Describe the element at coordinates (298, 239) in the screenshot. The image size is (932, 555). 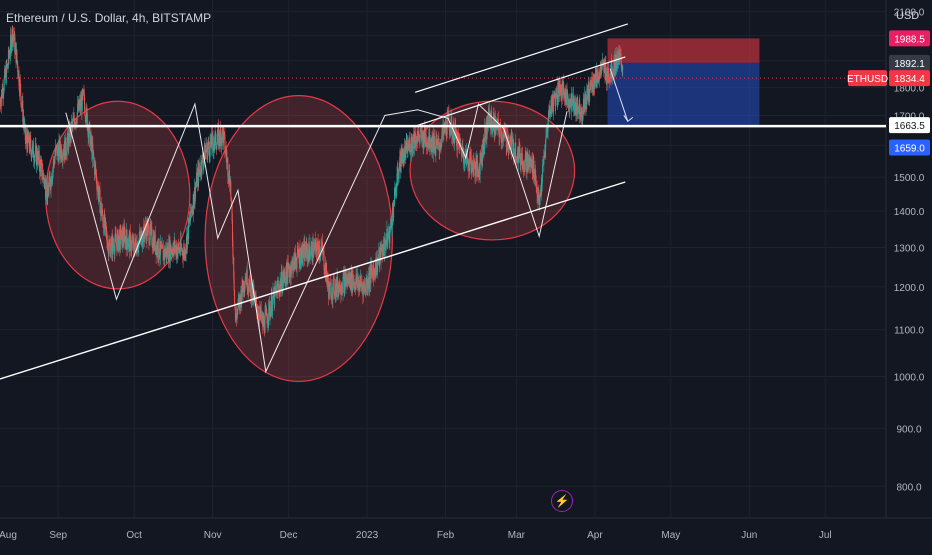
I see `highlight-ellipse` at that location.